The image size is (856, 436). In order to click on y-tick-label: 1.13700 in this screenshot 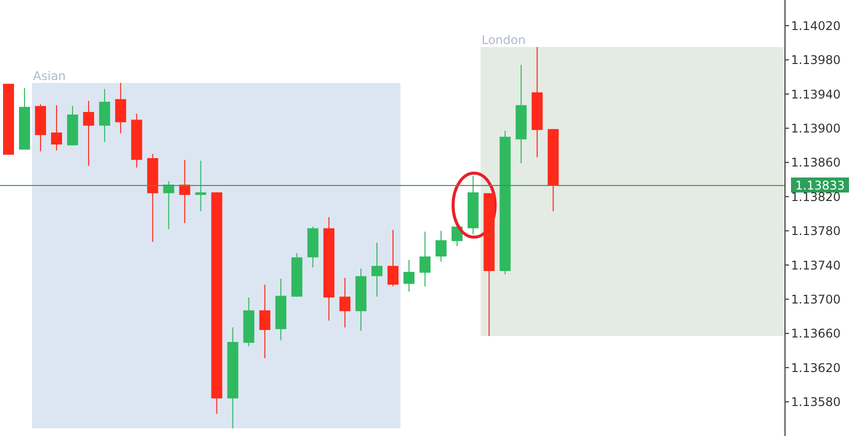, I will do `click(816, 299)`.